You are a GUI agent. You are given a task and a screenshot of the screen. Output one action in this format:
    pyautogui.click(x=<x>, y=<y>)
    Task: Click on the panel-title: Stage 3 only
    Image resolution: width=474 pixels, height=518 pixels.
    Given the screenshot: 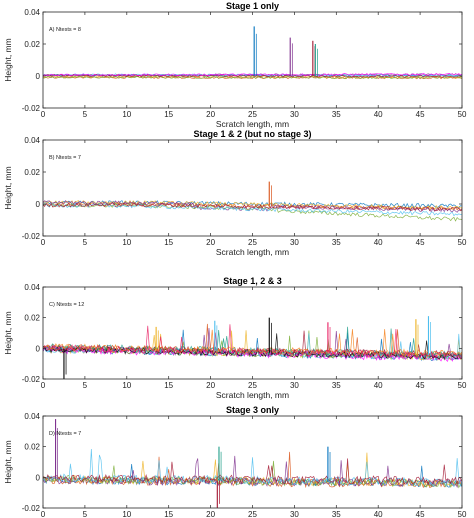 What is the action you would take?
    pyautogui.click(x=252, y=410)
    